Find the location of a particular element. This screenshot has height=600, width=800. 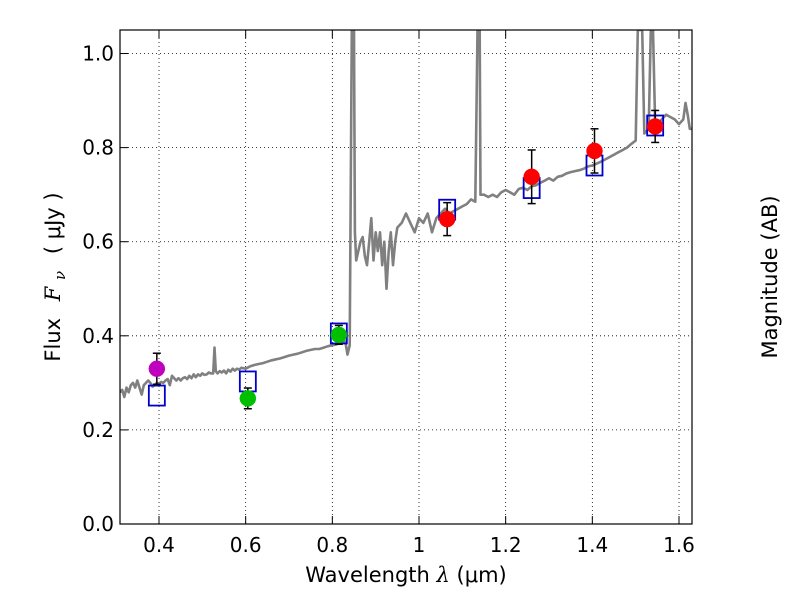

x-tick-label-6: 1.6 is located at coordinates (679, 545).